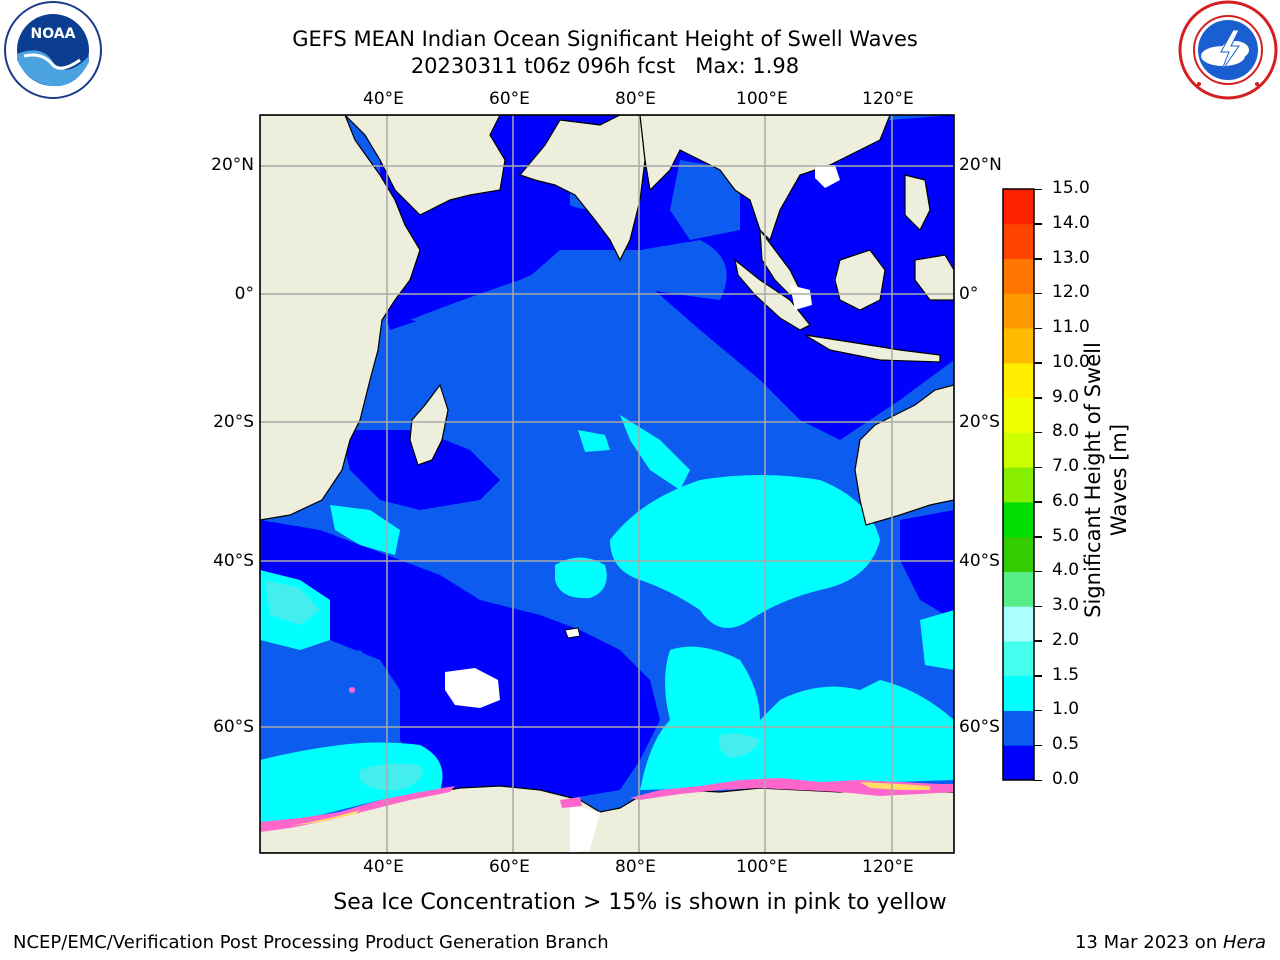 Image resolution: width=1280 pixels, height=960 pixels. I want to click on noaa-logo-icon: NOAA, so click(53, 50).